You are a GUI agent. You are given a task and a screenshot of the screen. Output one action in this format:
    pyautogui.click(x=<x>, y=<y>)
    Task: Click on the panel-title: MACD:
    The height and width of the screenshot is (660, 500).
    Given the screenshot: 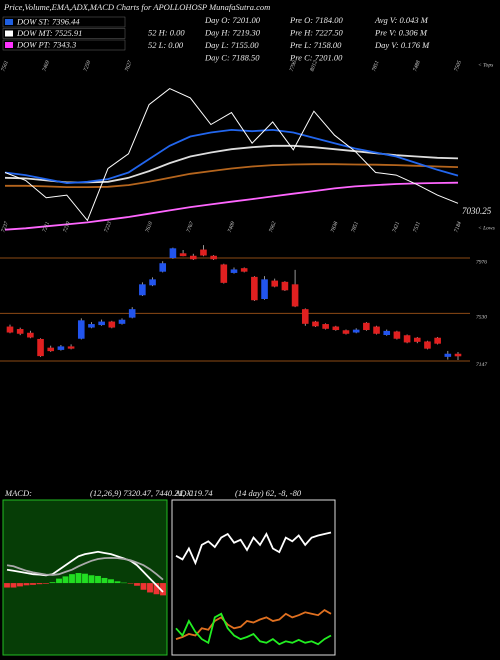 What is the action you would take?
    pyautogui.click(x=18, y=493)
    